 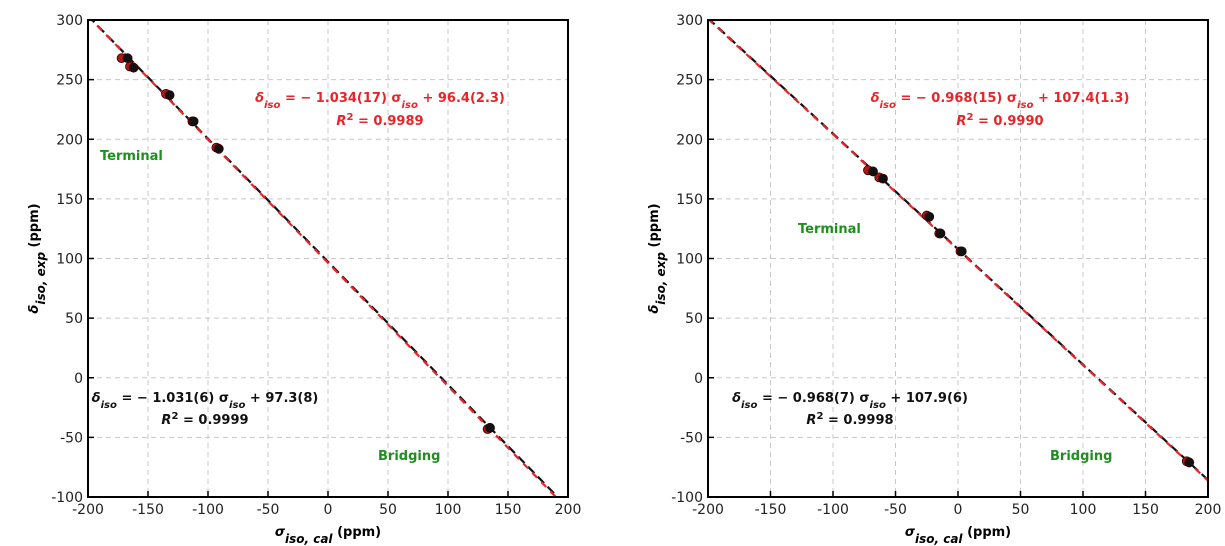 I want to click on annotation: R2 = 0.9998, so click(x=849, y=420).